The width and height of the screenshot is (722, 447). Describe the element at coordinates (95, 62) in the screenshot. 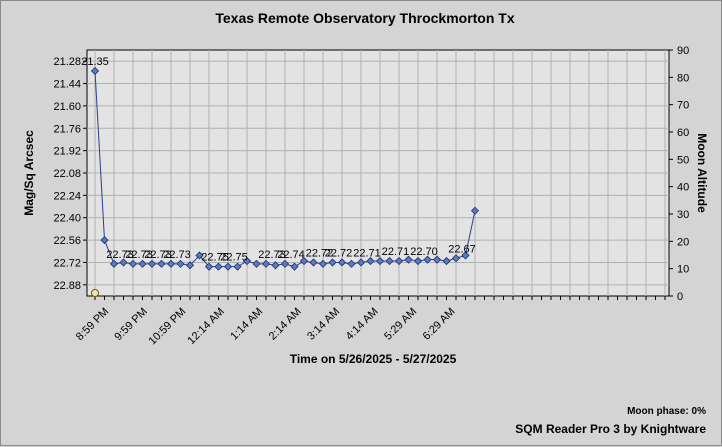

I see `data-label: 21.35` at that location.